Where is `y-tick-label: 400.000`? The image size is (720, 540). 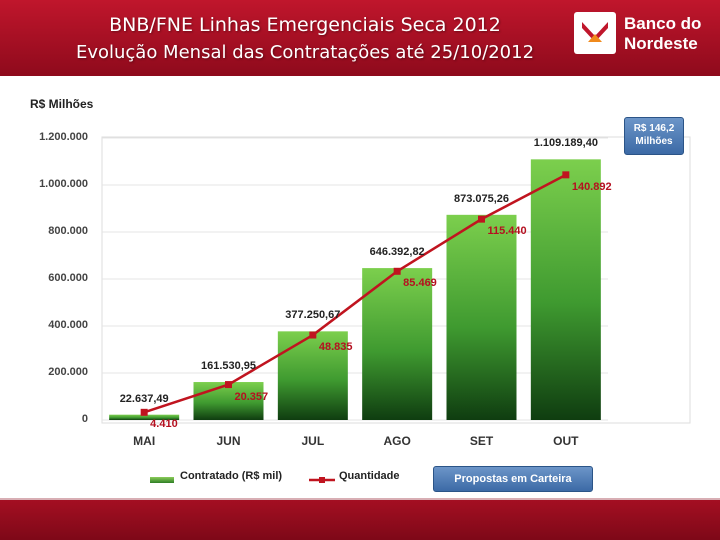
y-tick-label: 400.000 is located at coordinates (68, 325).